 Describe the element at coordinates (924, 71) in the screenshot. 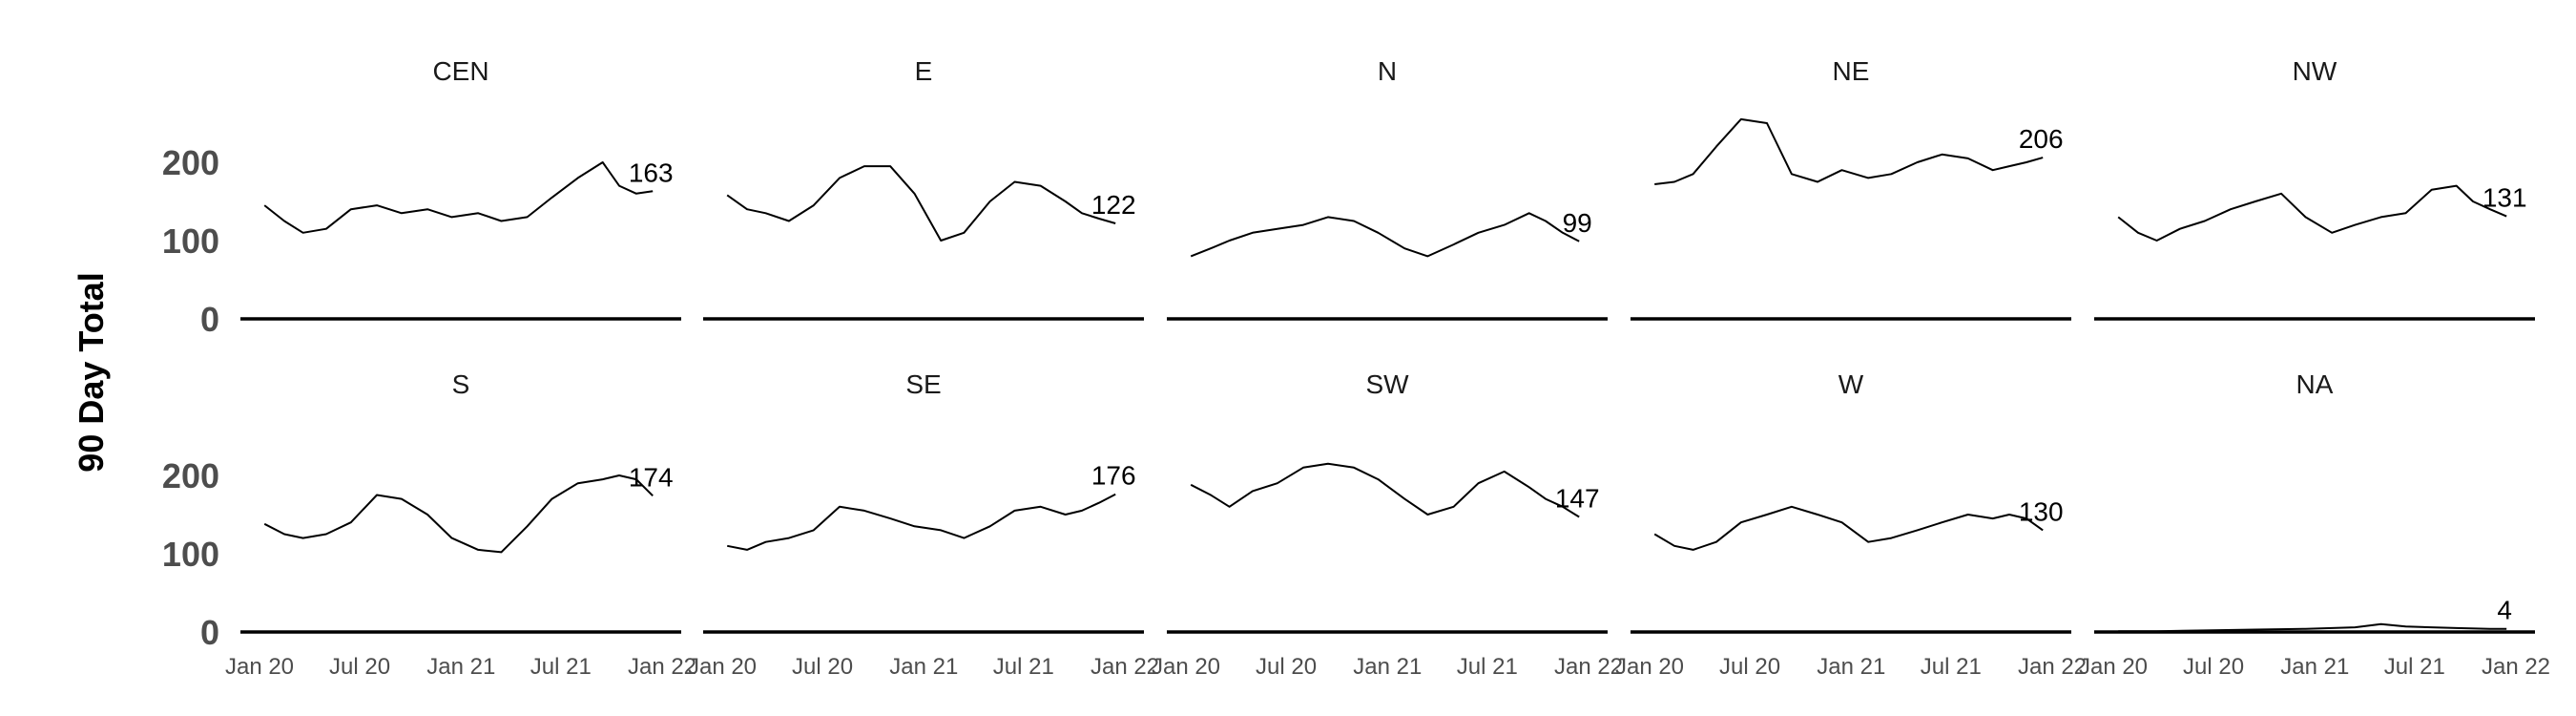

I see `facet-title-e: E` at that location.